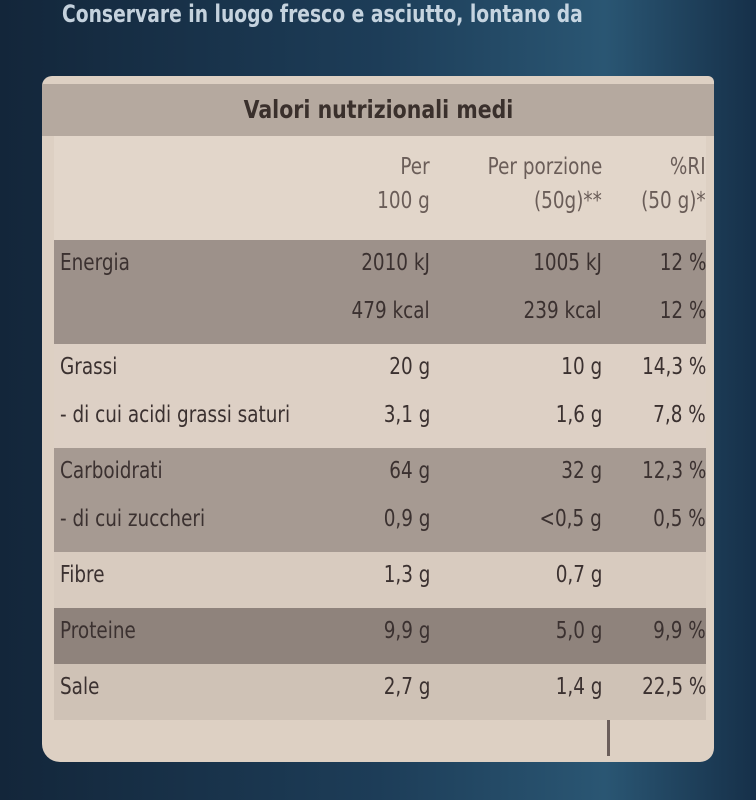 The image size is (756, 800). I want to click on cell-value: 1,3 g, so click(406, 575).